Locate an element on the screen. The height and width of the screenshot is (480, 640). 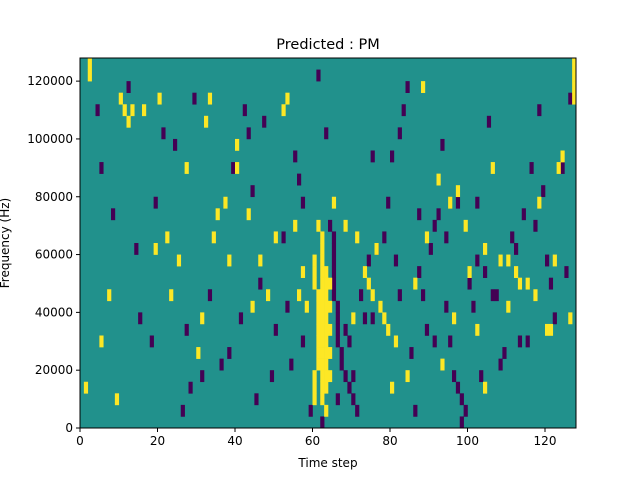
y-tick-label: 120000 is located at coordinates (50, 81).